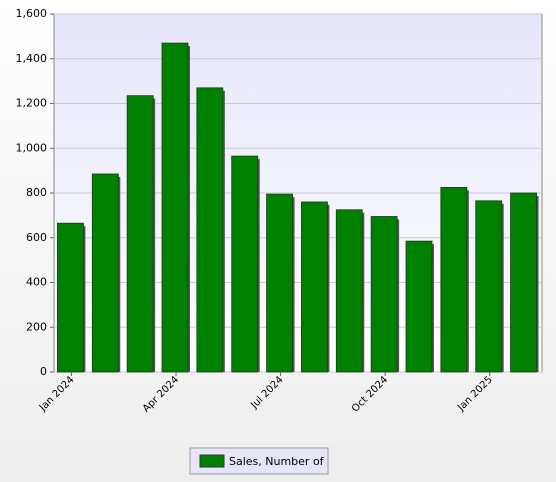 This screenshot has height=482, width=556. Describe the element at coordinates (36, 282) in the screenshot. I see `y-tick-label: 400` at that location.